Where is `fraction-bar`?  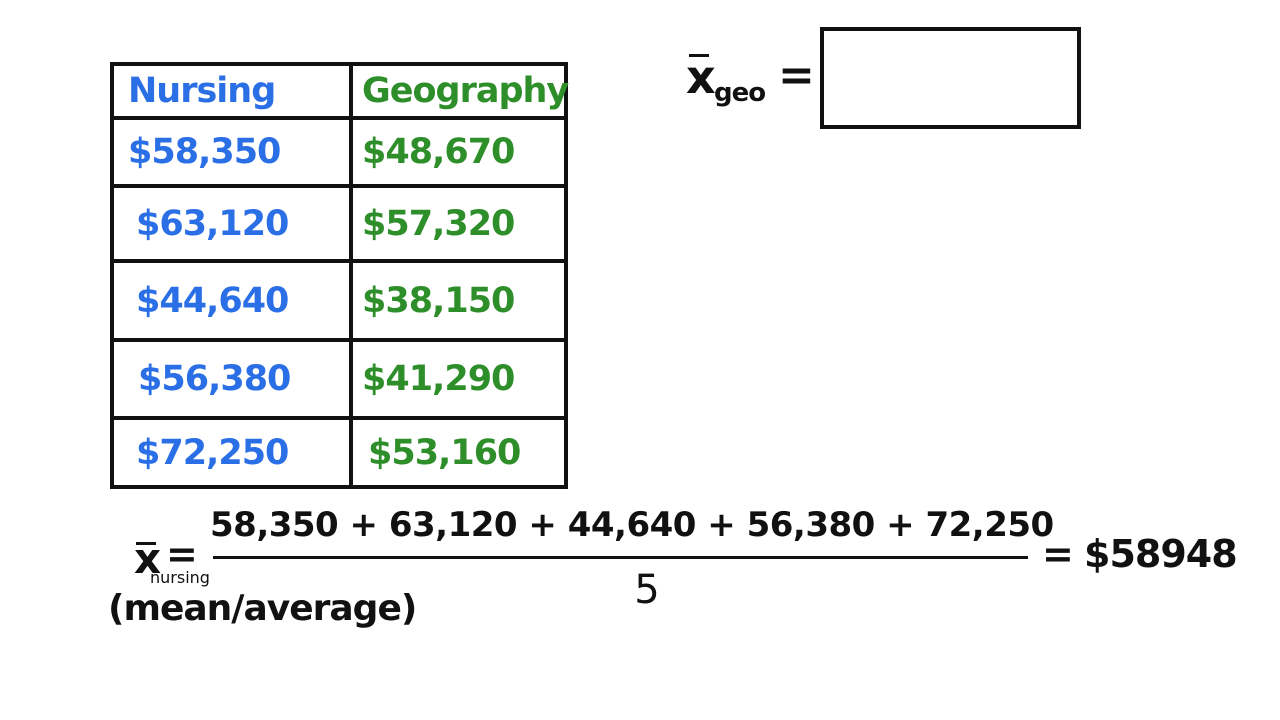
fraction-bar is located at coordinates (620, 557).